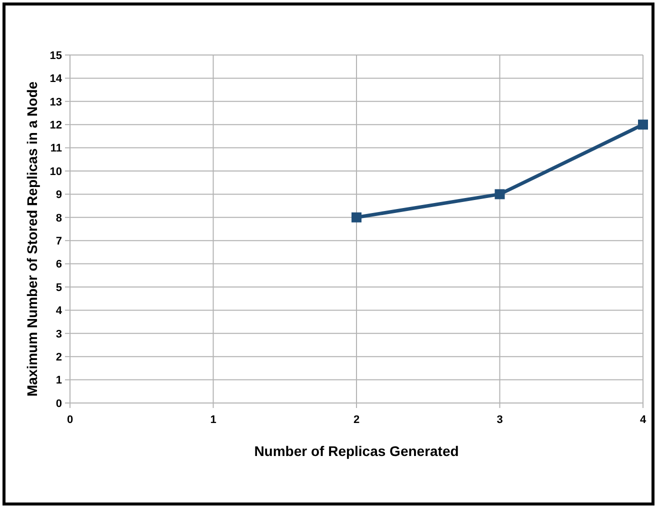  Describe the element at coordinates (56, 125) in the screenshot. I see `y-tick-label: 12` at that location.